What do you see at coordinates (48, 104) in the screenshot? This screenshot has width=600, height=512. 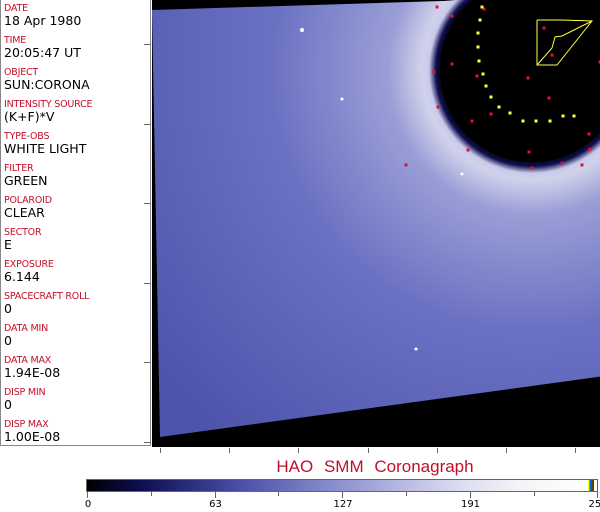 I see `field-label: INTENSITY SOURCE` at bounding box center [48, 104].